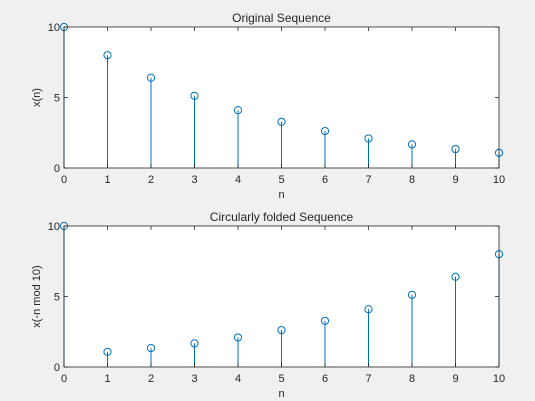 This screenshot has width=535, height=401. I want to click on y-axis-label: x(-n mod 10), so click(37, 296).